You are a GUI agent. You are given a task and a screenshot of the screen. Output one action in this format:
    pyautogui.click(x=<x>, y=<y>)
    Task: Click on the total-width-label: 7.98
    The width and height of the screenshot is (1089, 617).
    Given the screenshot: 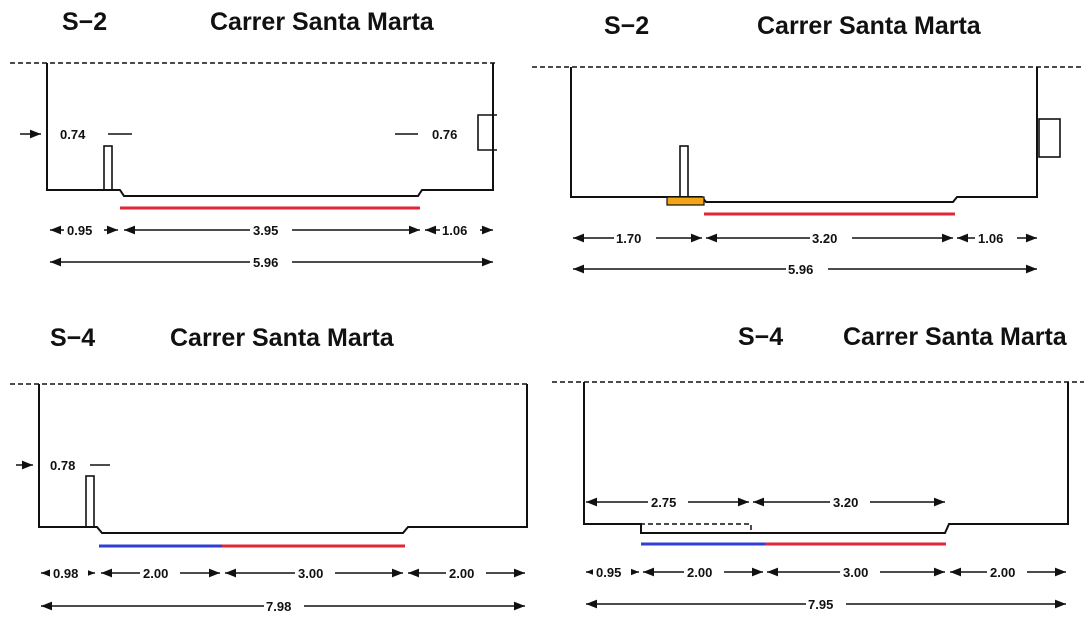 What is the action you would take?
    pyautogui.click(x=278, y=606)
    